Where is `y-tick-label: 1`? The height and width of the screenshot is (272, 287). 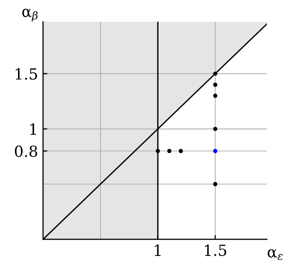
y-tick-label: 1 is located at coordinates (33, 129).